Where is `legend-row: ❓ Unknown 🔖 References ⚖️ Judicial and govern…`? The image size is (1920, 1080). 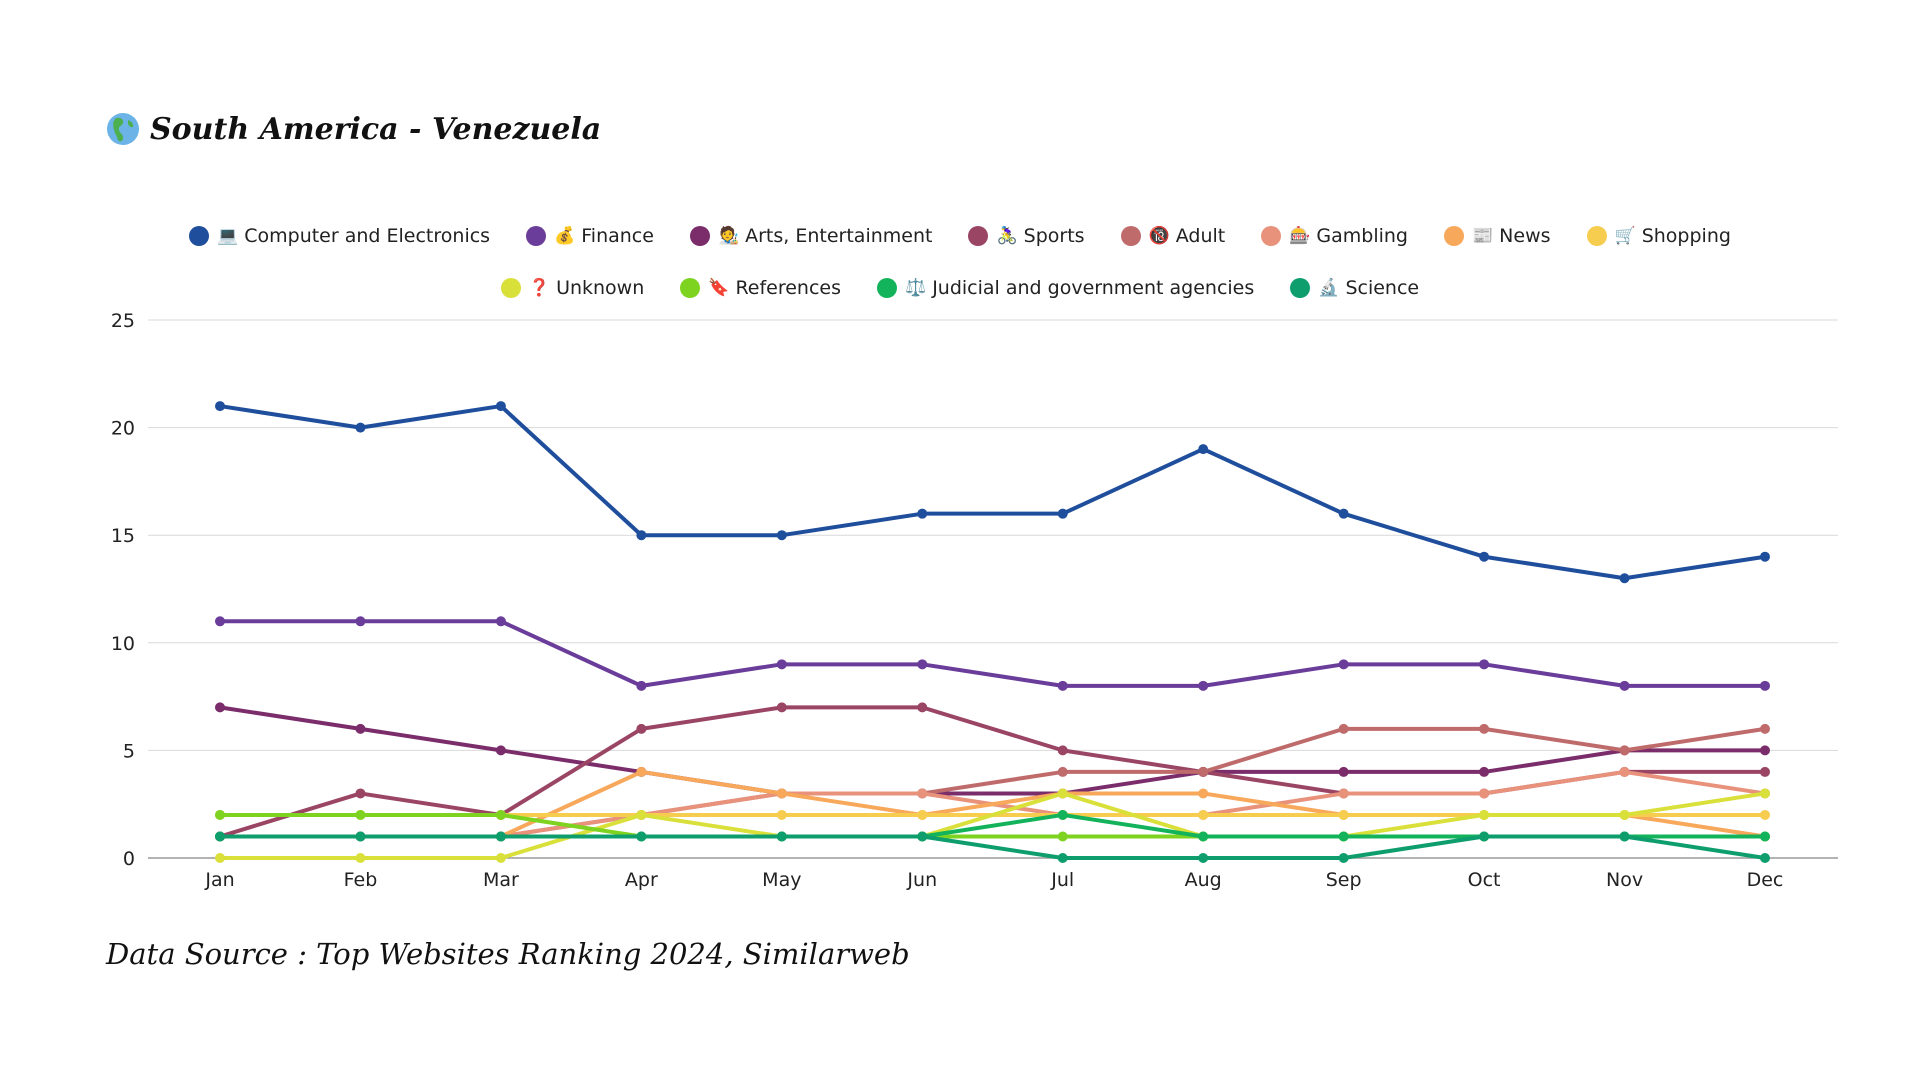 legend-row: ❓ Unknown 🔖 References ⚖️ Judicial and govern… is located at coordinates (960, 288).